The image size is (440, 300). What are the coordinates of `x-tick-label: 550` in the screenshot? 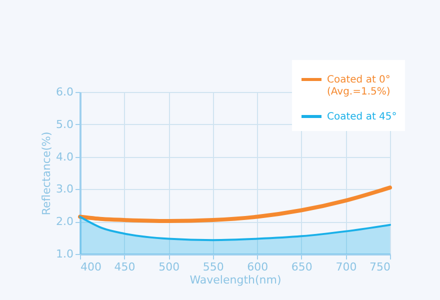 It's located at (213, 267).